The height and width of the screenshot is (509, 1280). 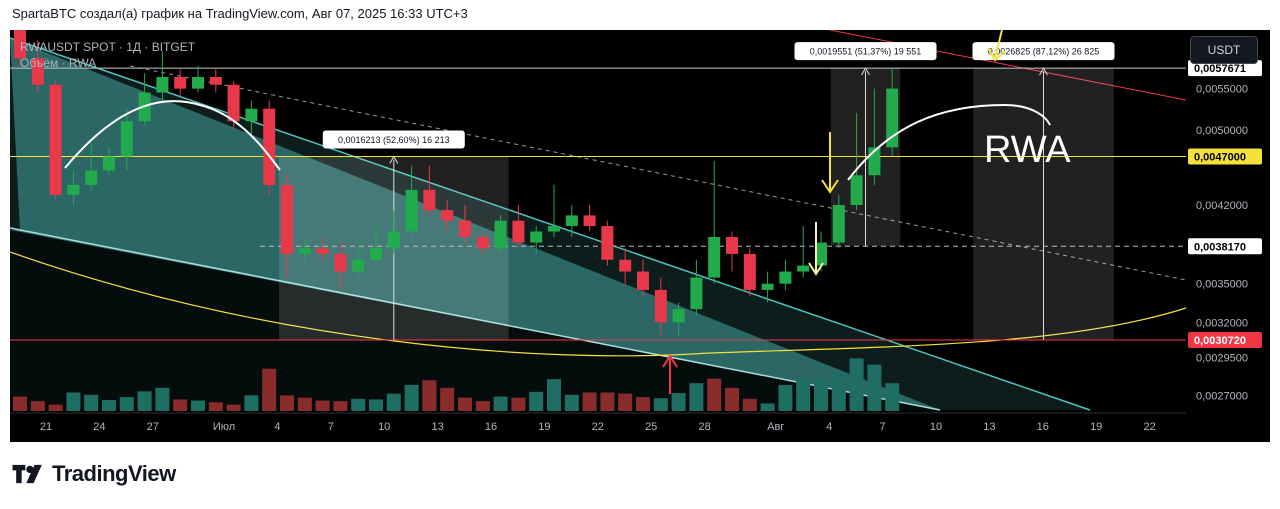 I want to click on hand-drawn-arc-right, so click(x=949, y=142).